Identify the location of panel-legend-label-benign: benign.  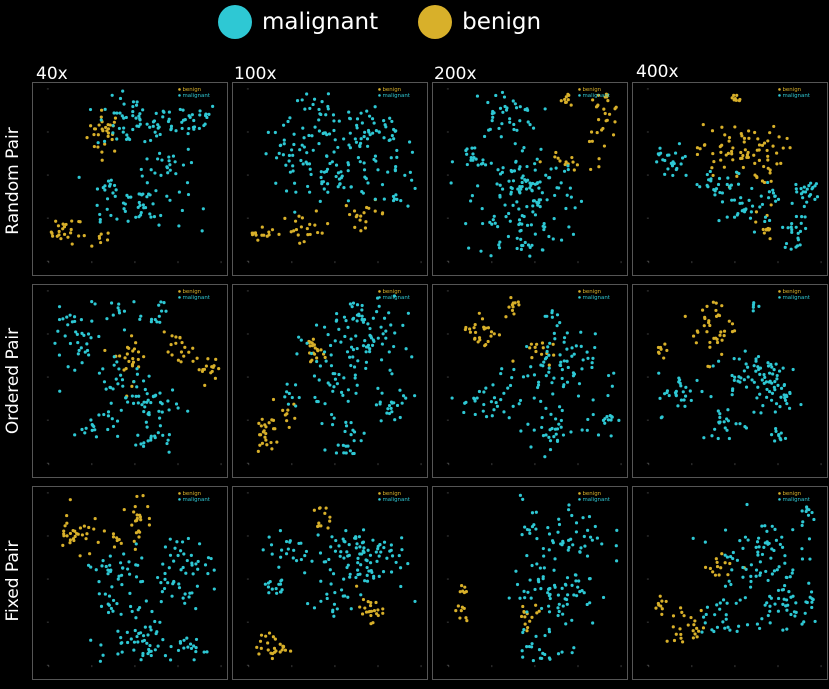
(791, 292).